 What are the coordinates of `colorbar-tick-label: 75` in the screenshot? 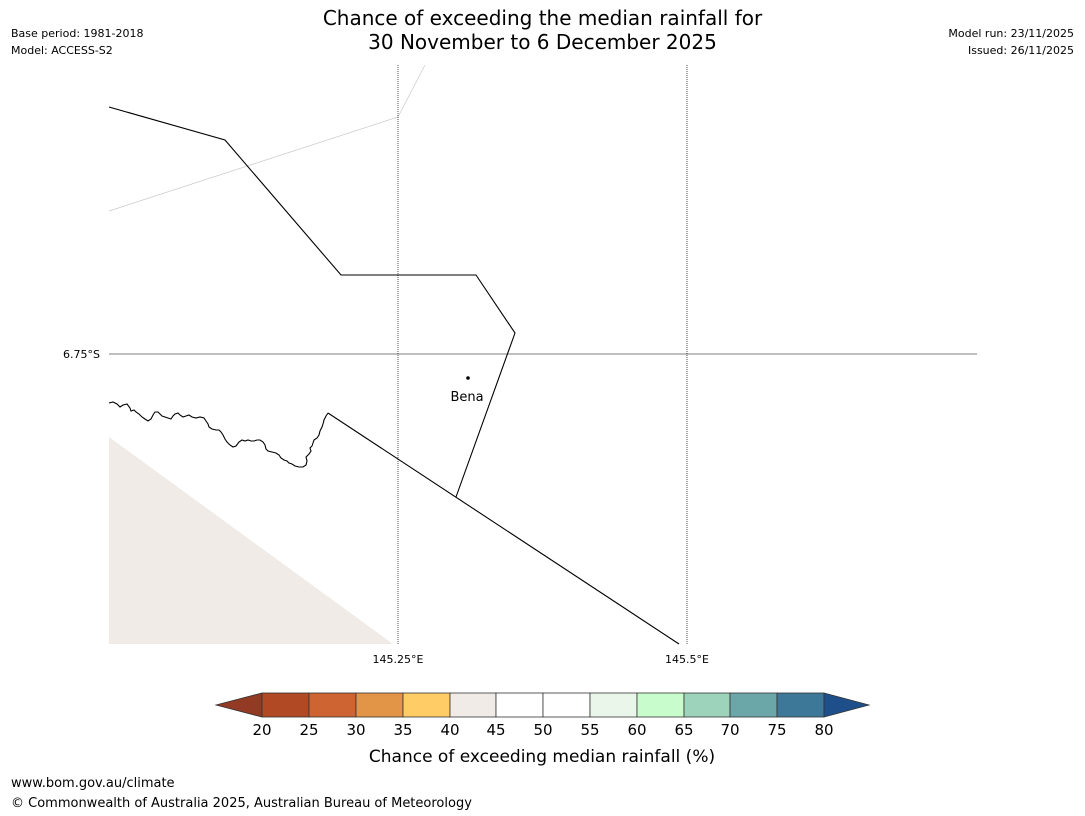 It's located at (776, 730).